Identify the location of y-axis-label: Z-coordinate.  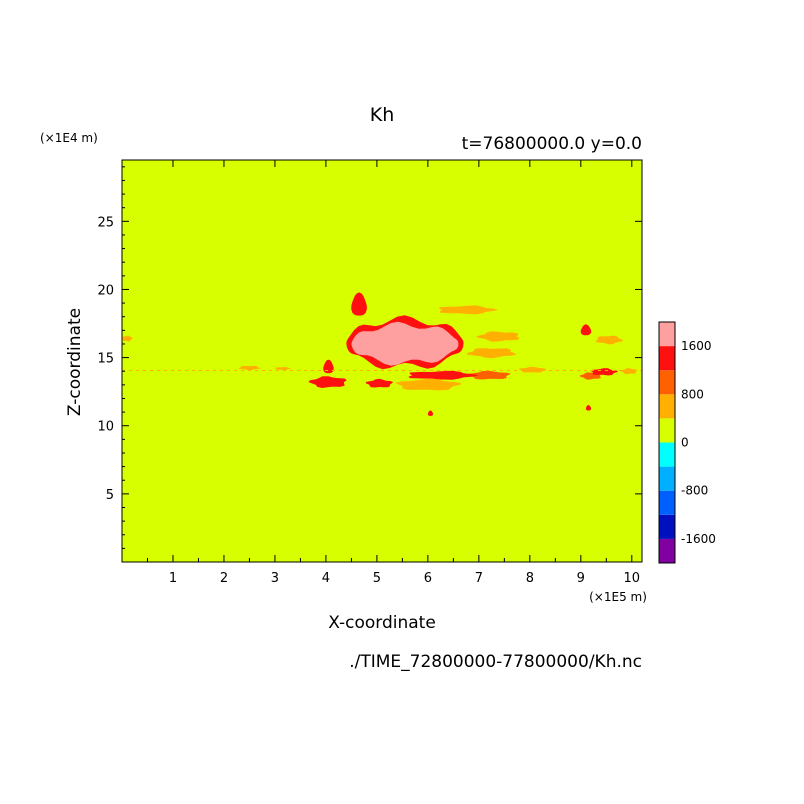
(75, 362).